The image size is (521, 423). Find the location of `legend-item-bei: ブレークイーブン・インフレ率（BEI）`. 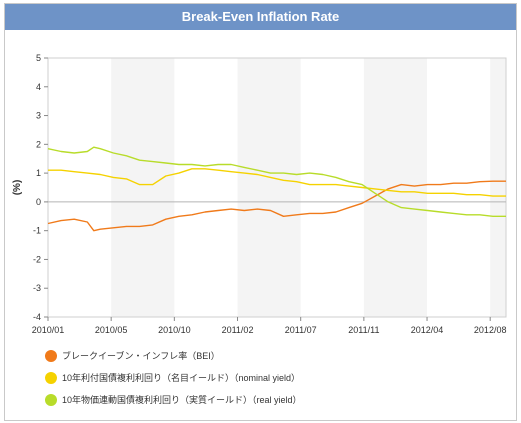

legend-item-bei: ブレークイーブン・インフレ率（BEI） is located at coordinates (173, 361).